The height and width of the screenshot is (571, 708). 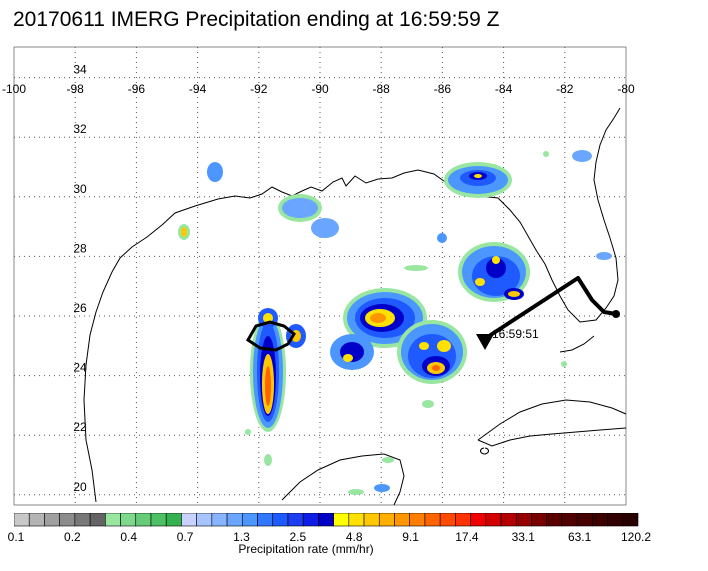 I want to click on lat-tick-label: 22, so click(x=80, y=427).